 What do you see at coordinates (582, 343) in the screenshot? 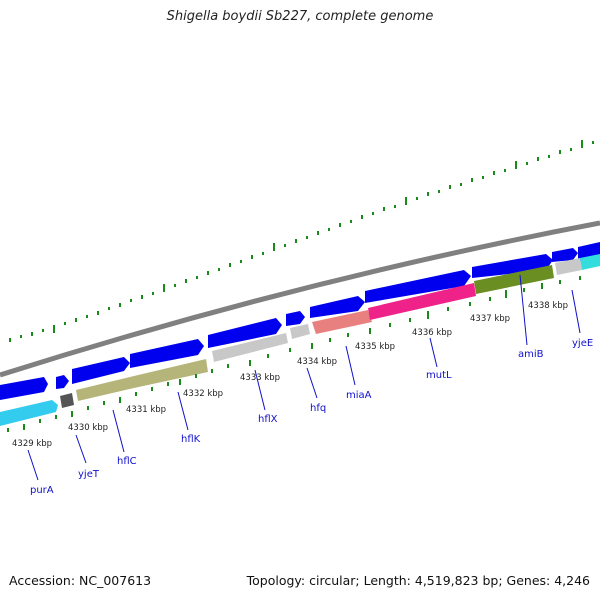
I see `gene-label-yjeE: yjeE` at bounding box center [582, 343].